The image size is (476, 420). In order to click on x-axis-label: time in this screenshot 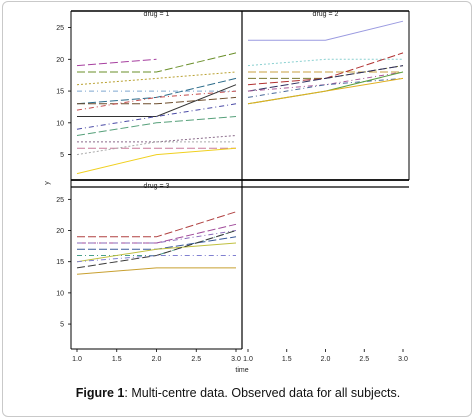, I will do `click(241, 370)`.